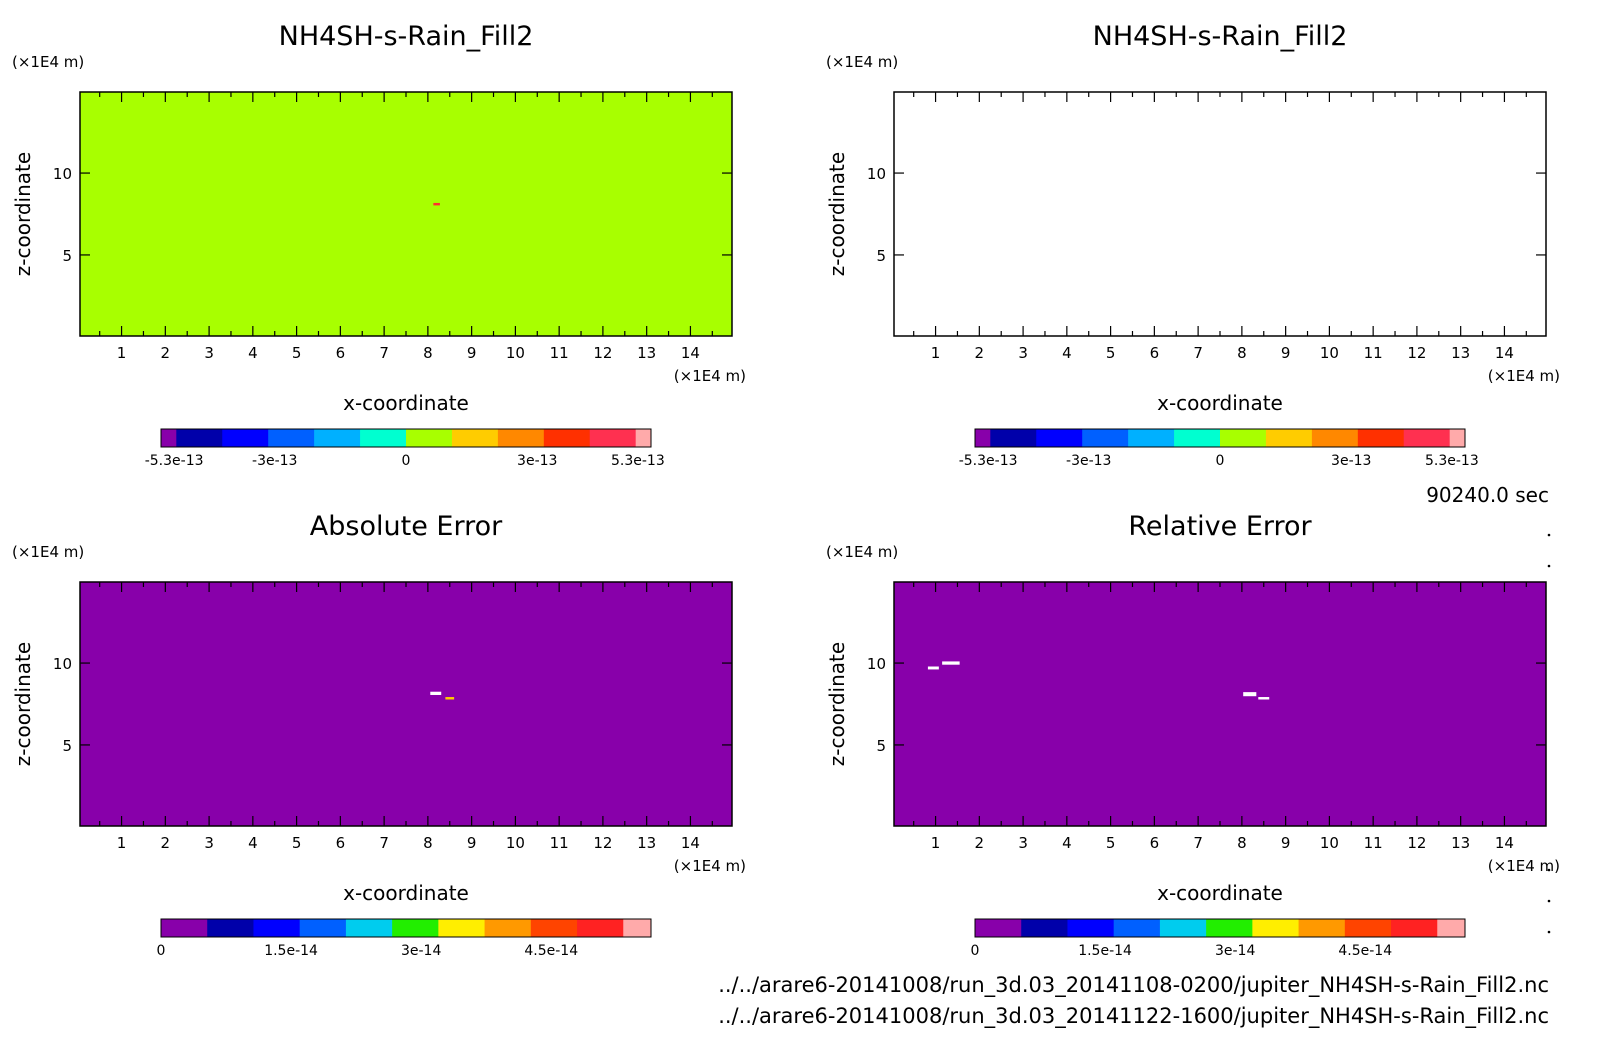  I want to click on x-tick-label: 12, so click(1416, 353).